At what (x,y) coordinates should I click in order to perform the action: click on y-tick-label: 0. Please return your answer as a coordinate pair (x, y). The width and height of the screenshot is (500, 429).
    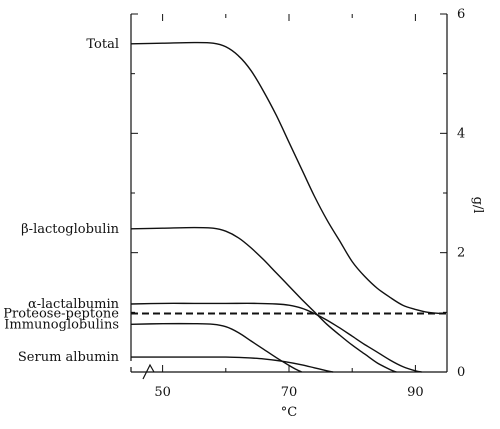
    Looking at the image, I should click on (461, 372).